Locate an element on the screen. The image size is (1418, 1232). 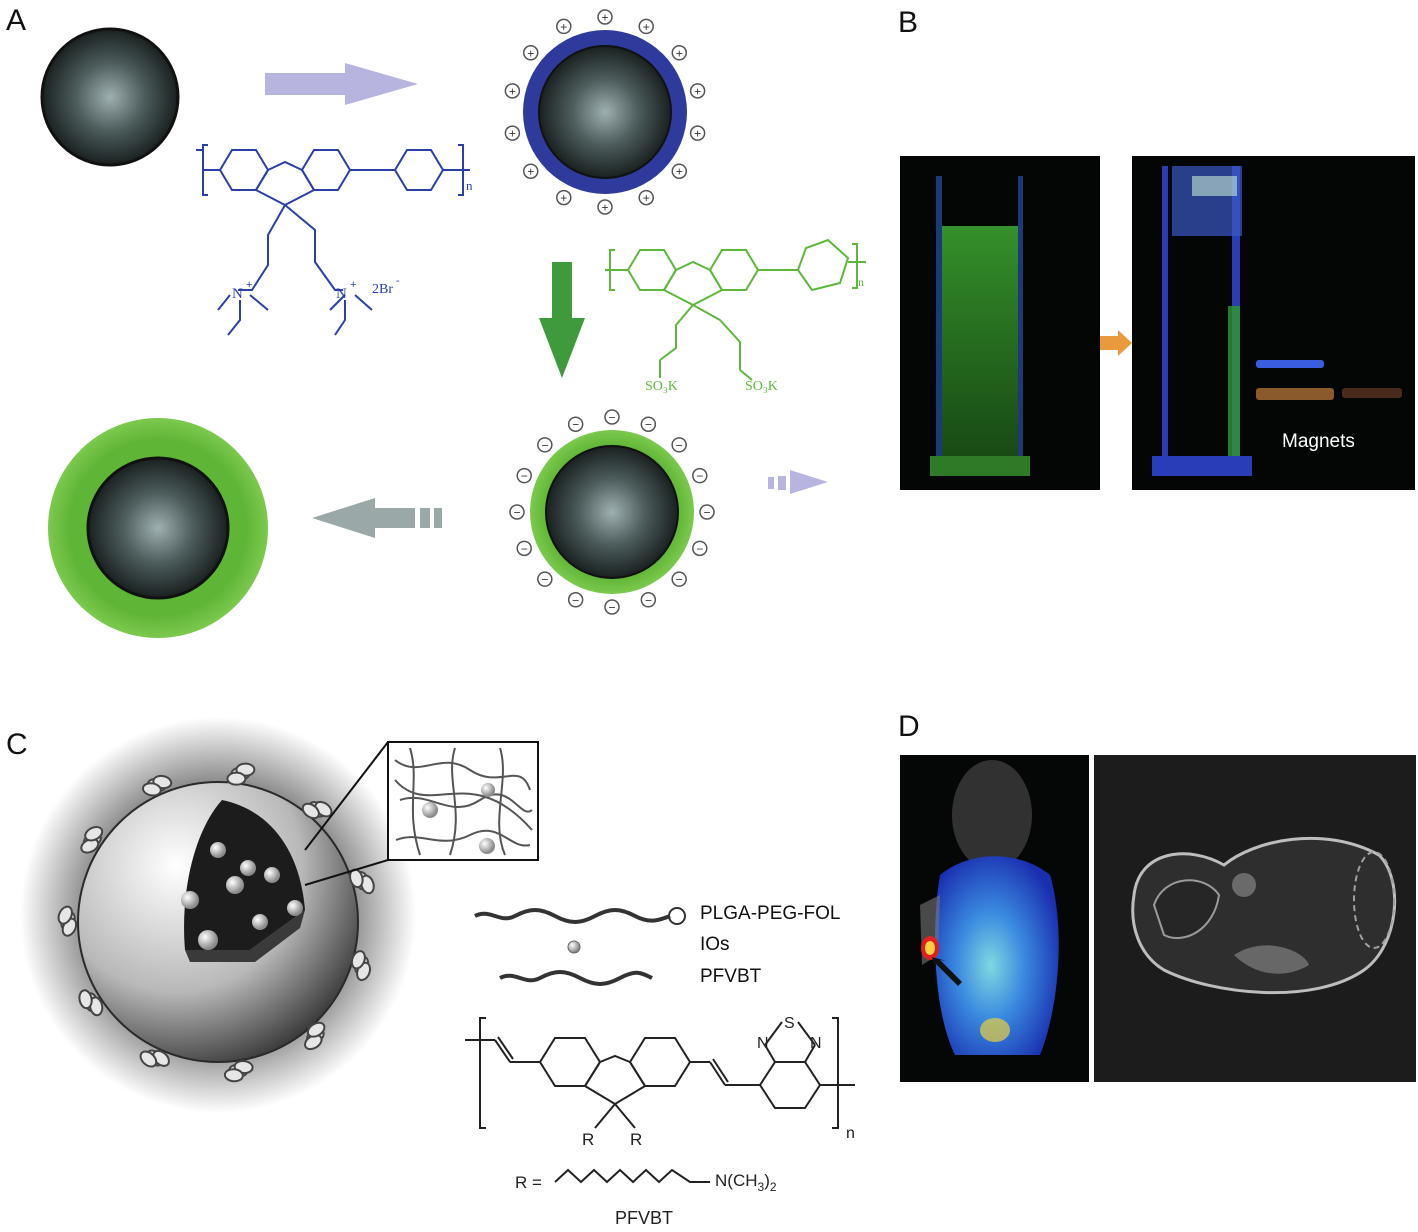
pfs-sulfonate-left: SO₃K is located at coordinates (661, 386).